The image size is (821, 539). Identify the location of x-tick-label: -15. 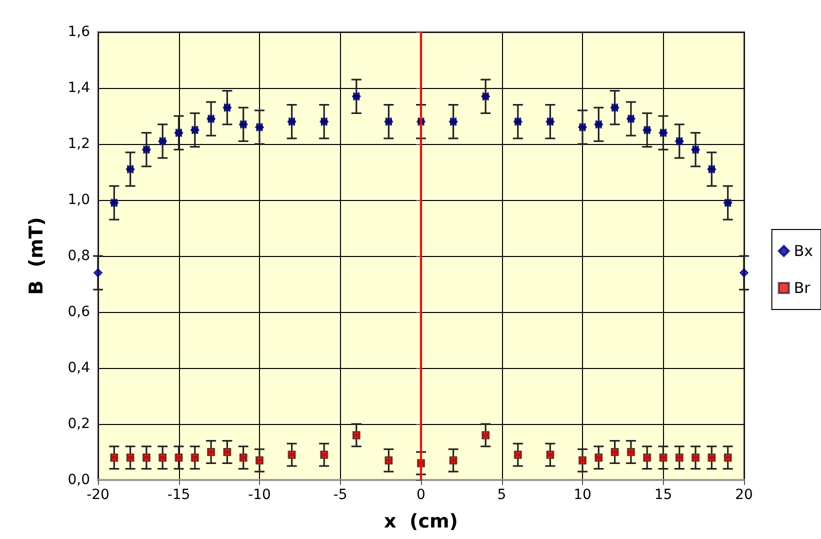
(178, 495).